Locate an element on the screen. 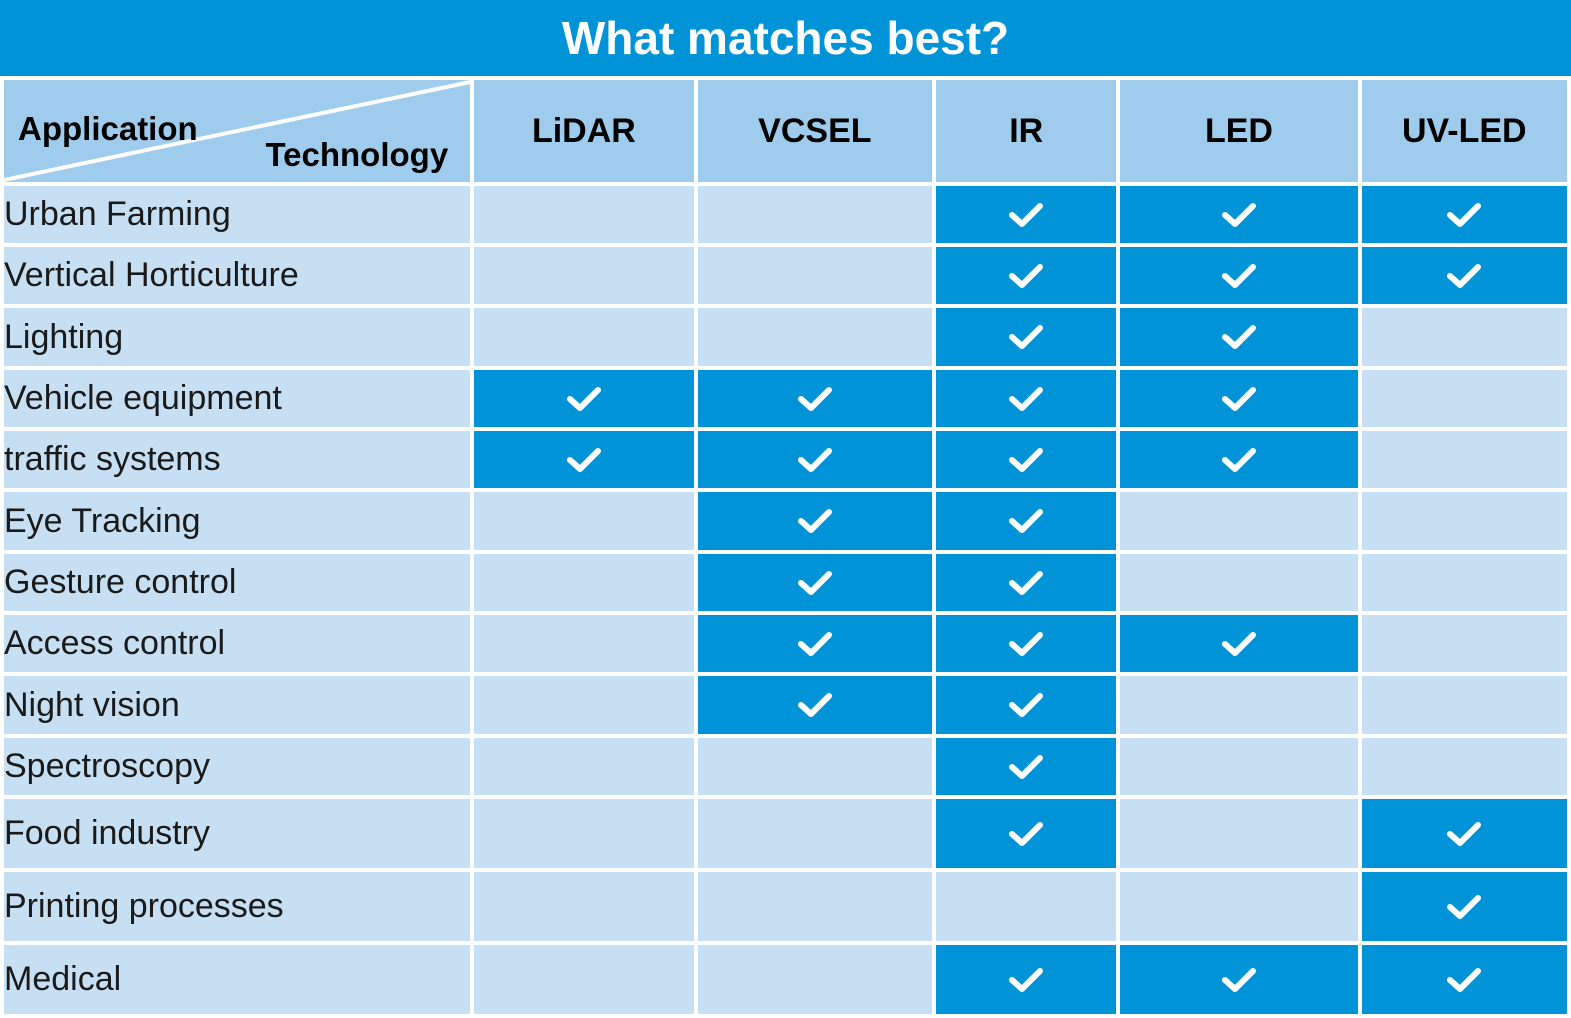  technology-axis-label: Technology is located at coordinates (357, 154).